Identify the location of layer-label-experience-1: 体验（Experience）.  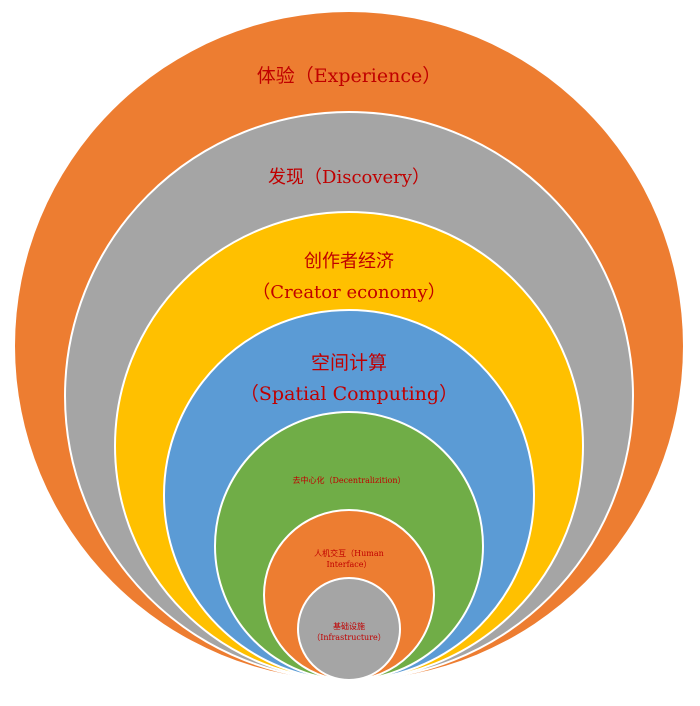
(349, 76).